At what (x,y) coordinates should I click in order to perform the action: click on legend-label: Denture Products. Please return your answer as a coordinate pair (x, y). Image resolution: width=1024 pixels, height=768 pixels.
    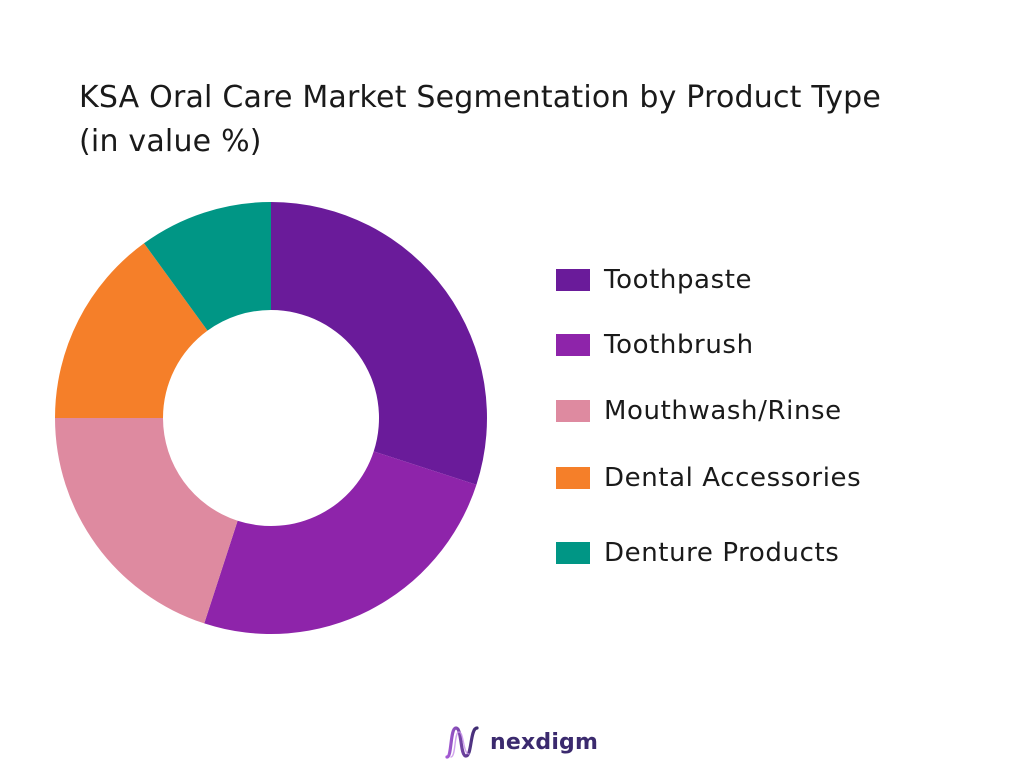
    Looking at the image, I should click on (722, 553).